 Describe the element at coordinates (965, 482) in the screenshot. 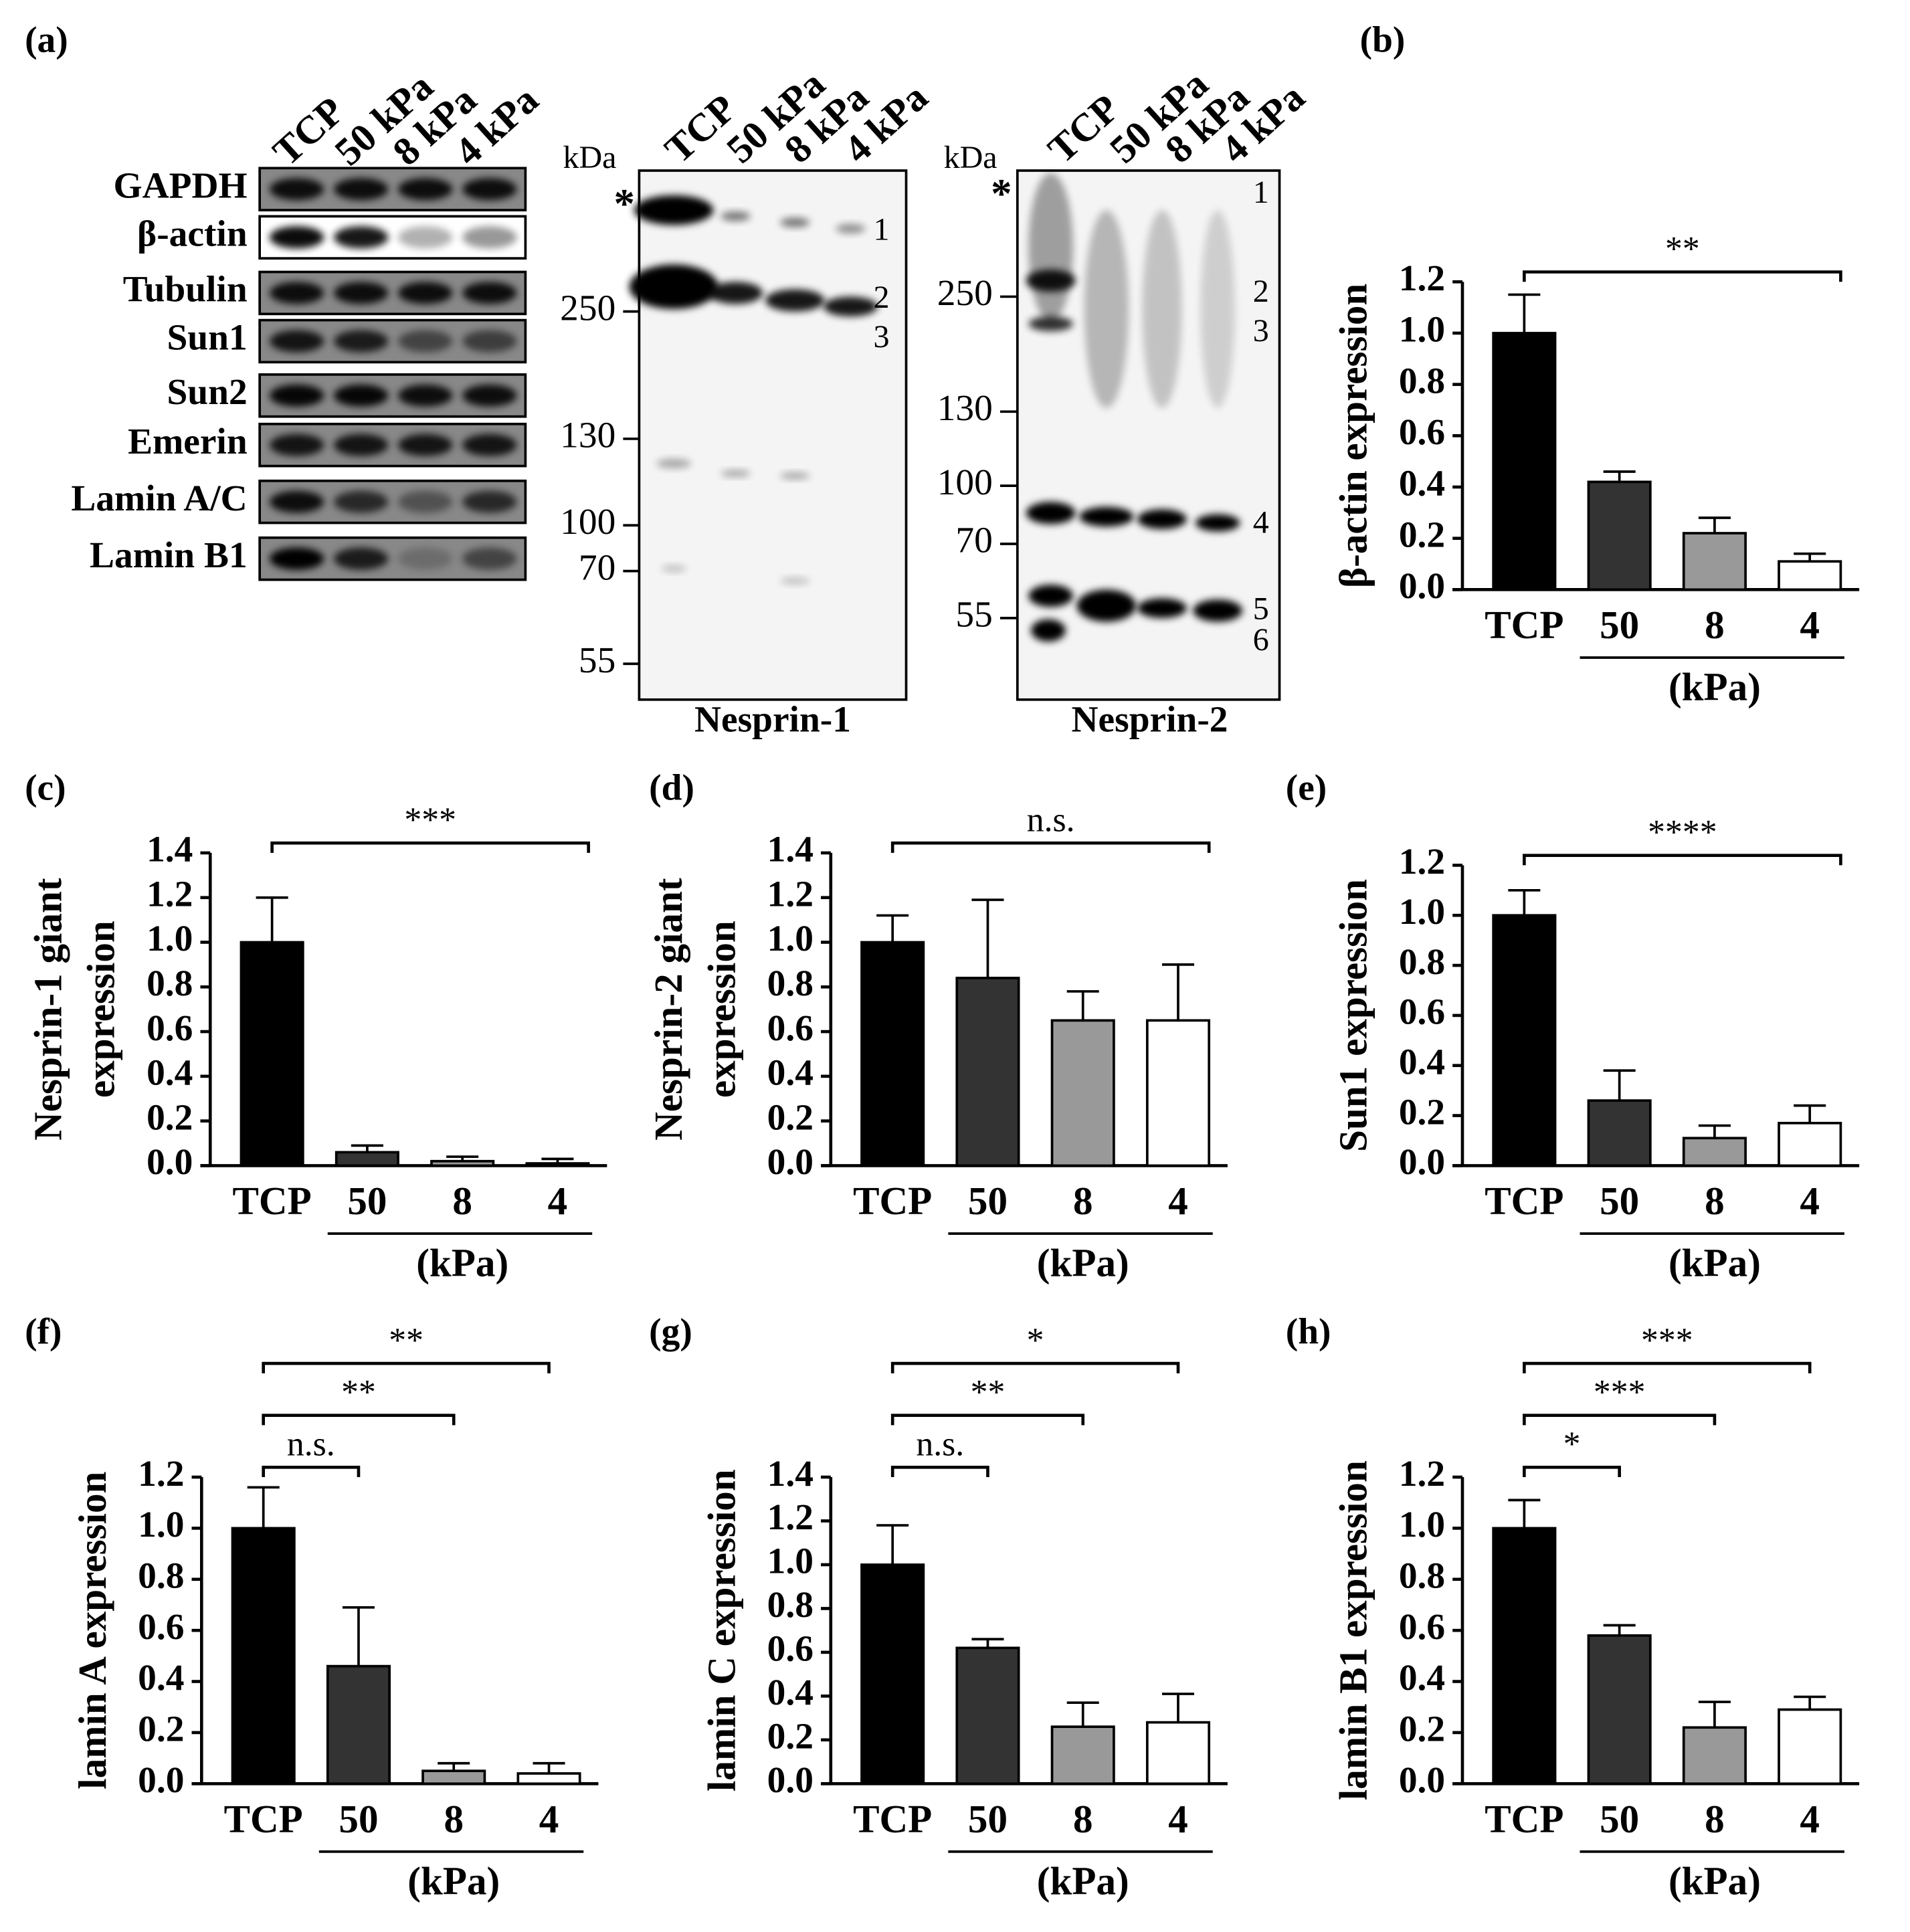

I see `marker-label: 100` at that location.